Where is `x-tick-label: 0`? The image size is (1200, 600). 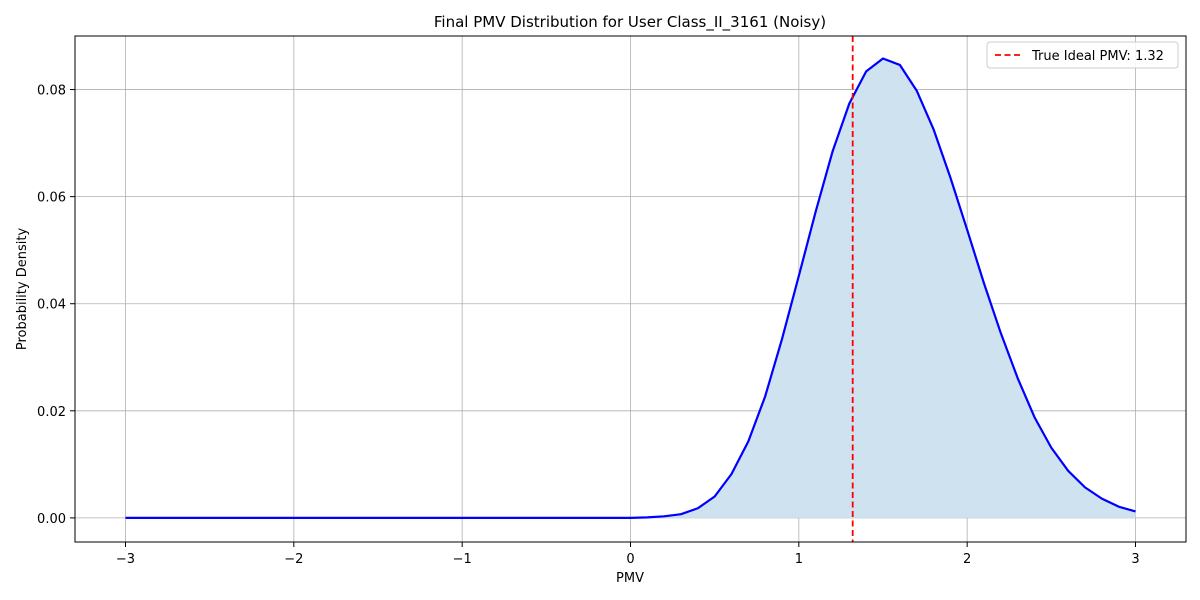 x-tick-label: 0 is located at coordinates (630, 559).